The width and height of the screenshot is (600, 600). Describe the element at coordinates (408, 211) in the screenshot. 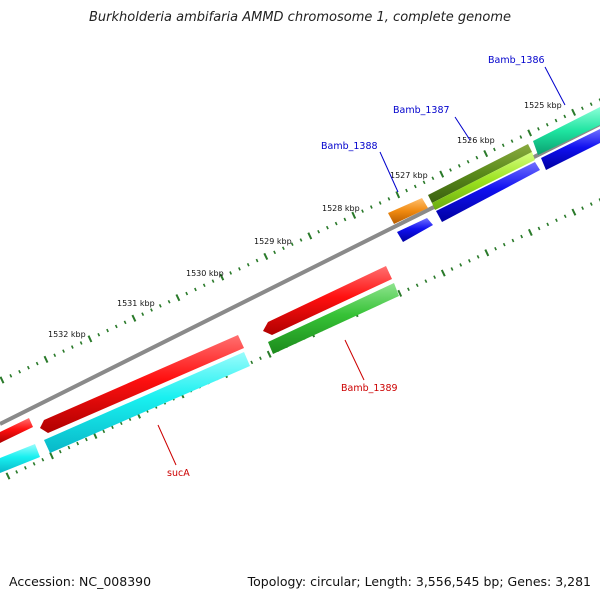

I see `gene-arrow-orange` at that location.